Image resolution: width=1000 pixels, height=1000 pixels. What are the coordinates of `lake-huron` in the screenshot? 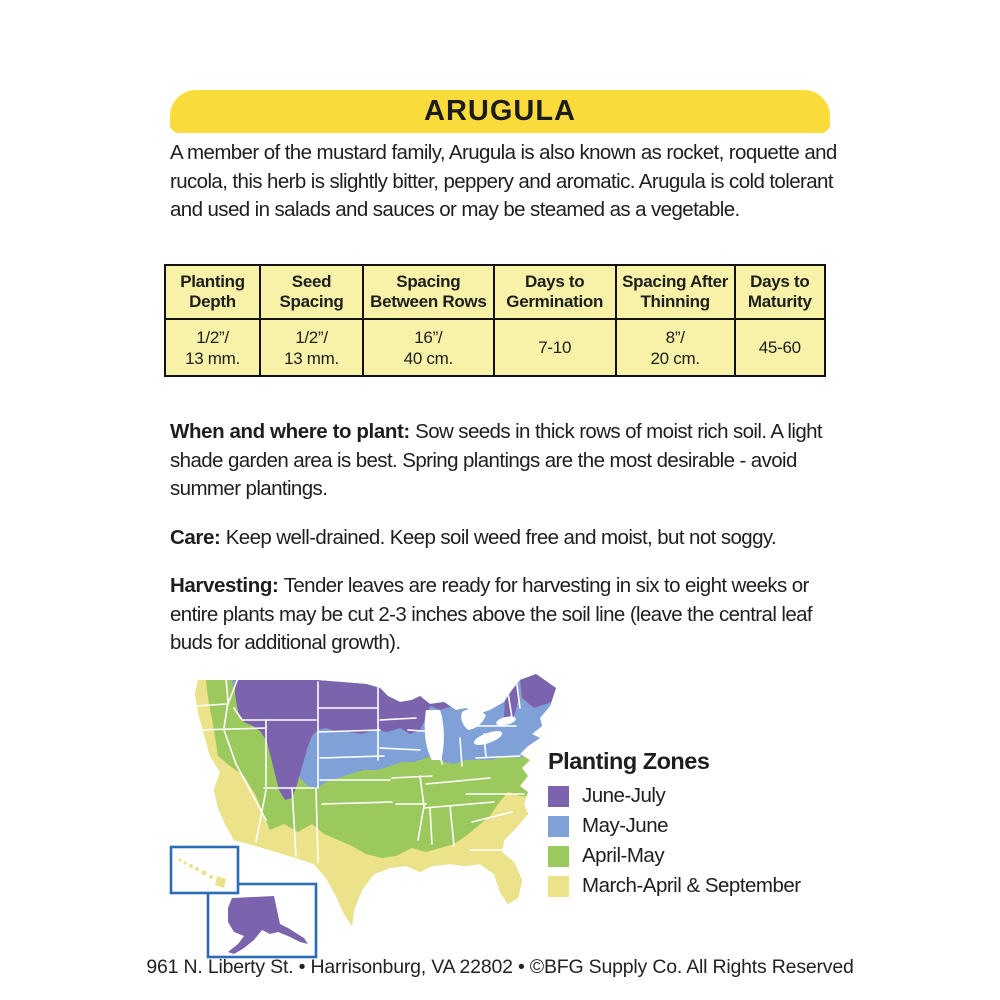 It's located at (473, 719).